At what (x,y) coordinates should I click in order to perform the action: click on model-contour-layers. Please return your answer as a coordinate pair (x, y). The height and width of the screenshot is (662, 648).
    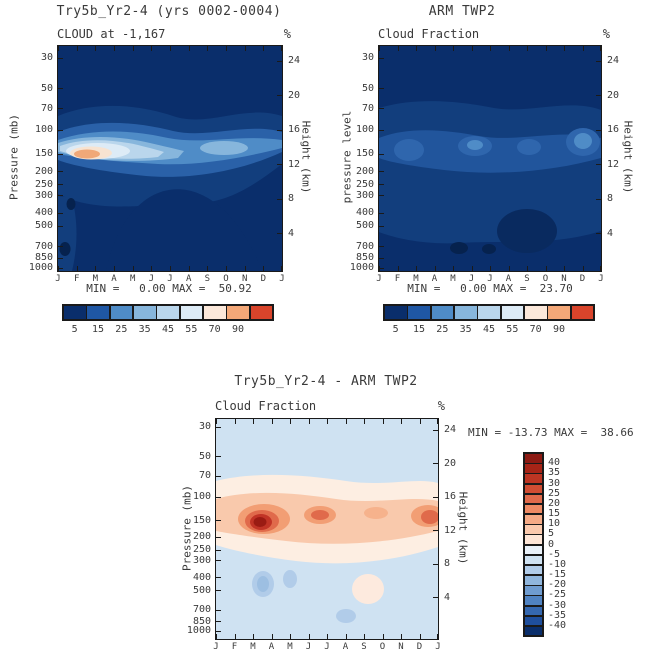
    Looking at the image, I should click on (170, 158).